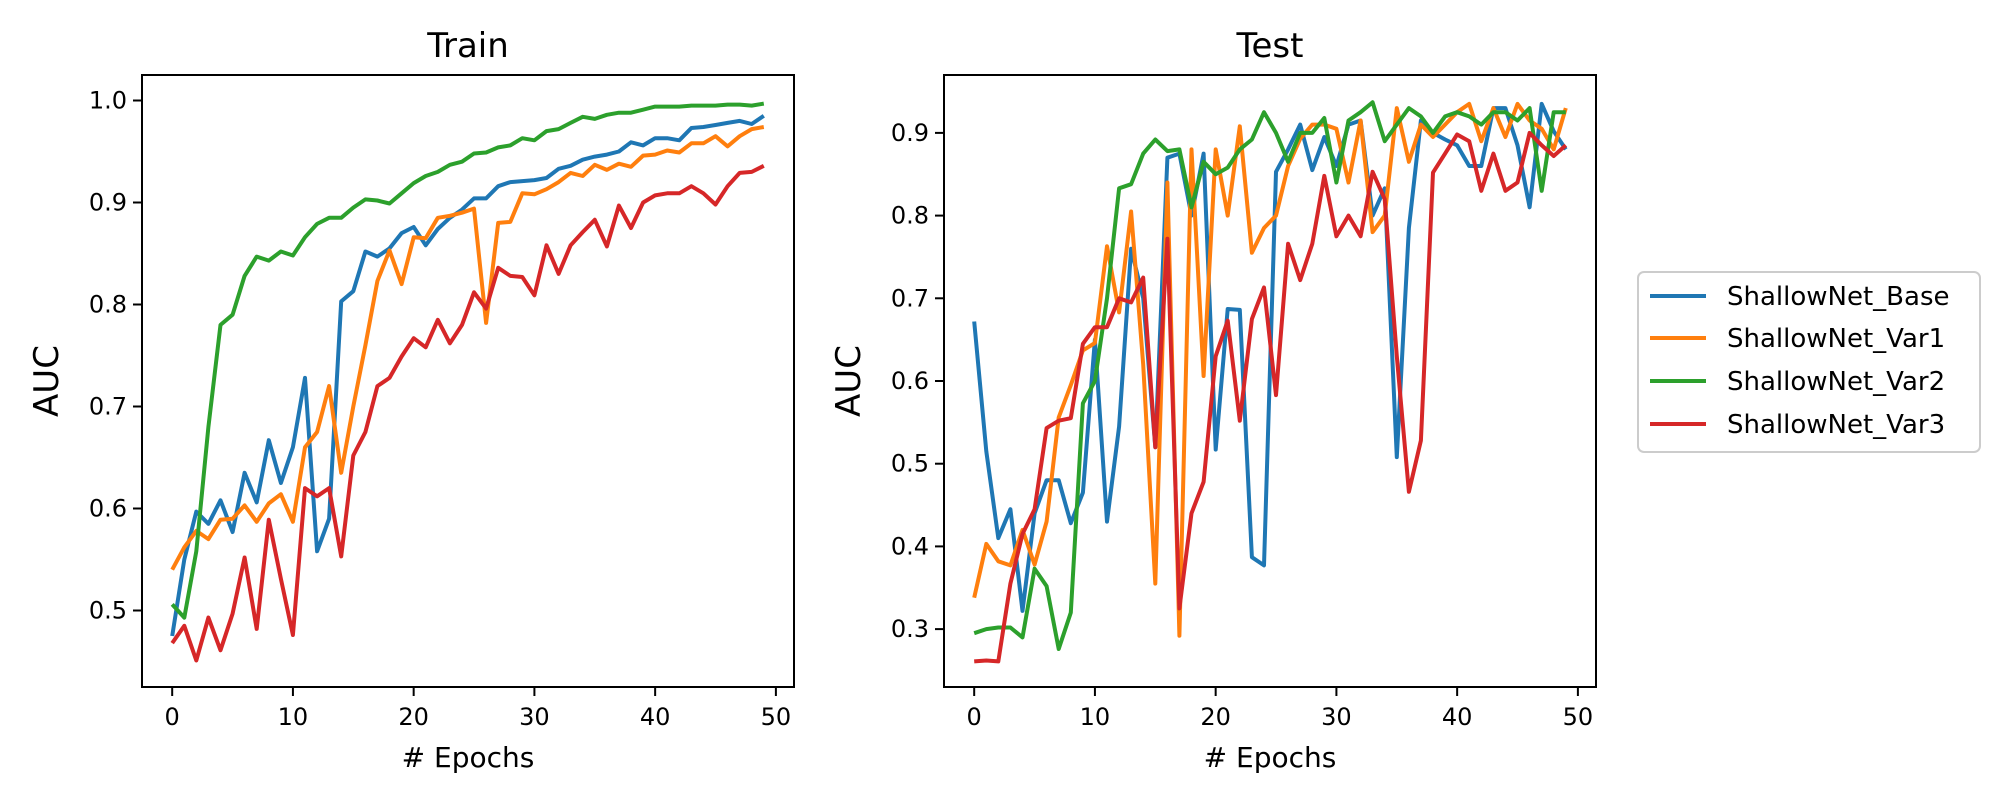 The image size is (2000, 800). What do you see at coordinates (108, 101) in the screenshot?
I see `y-tick-label: 1.0` at bounding box center [108, 101].